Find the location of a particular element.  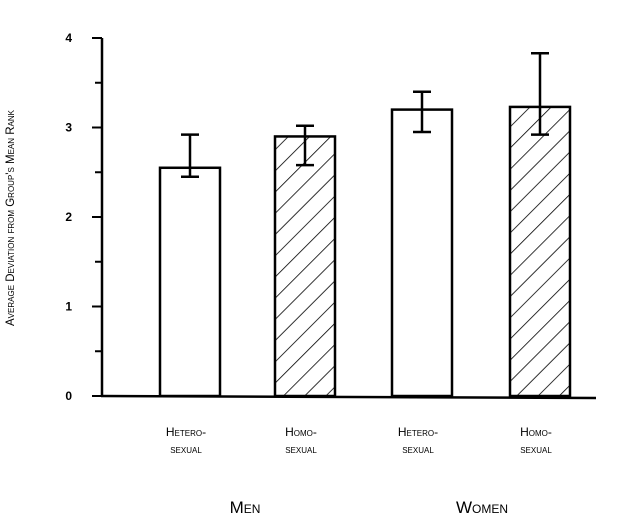

y-tick-label: 4 is located at coordinates (68, 38).